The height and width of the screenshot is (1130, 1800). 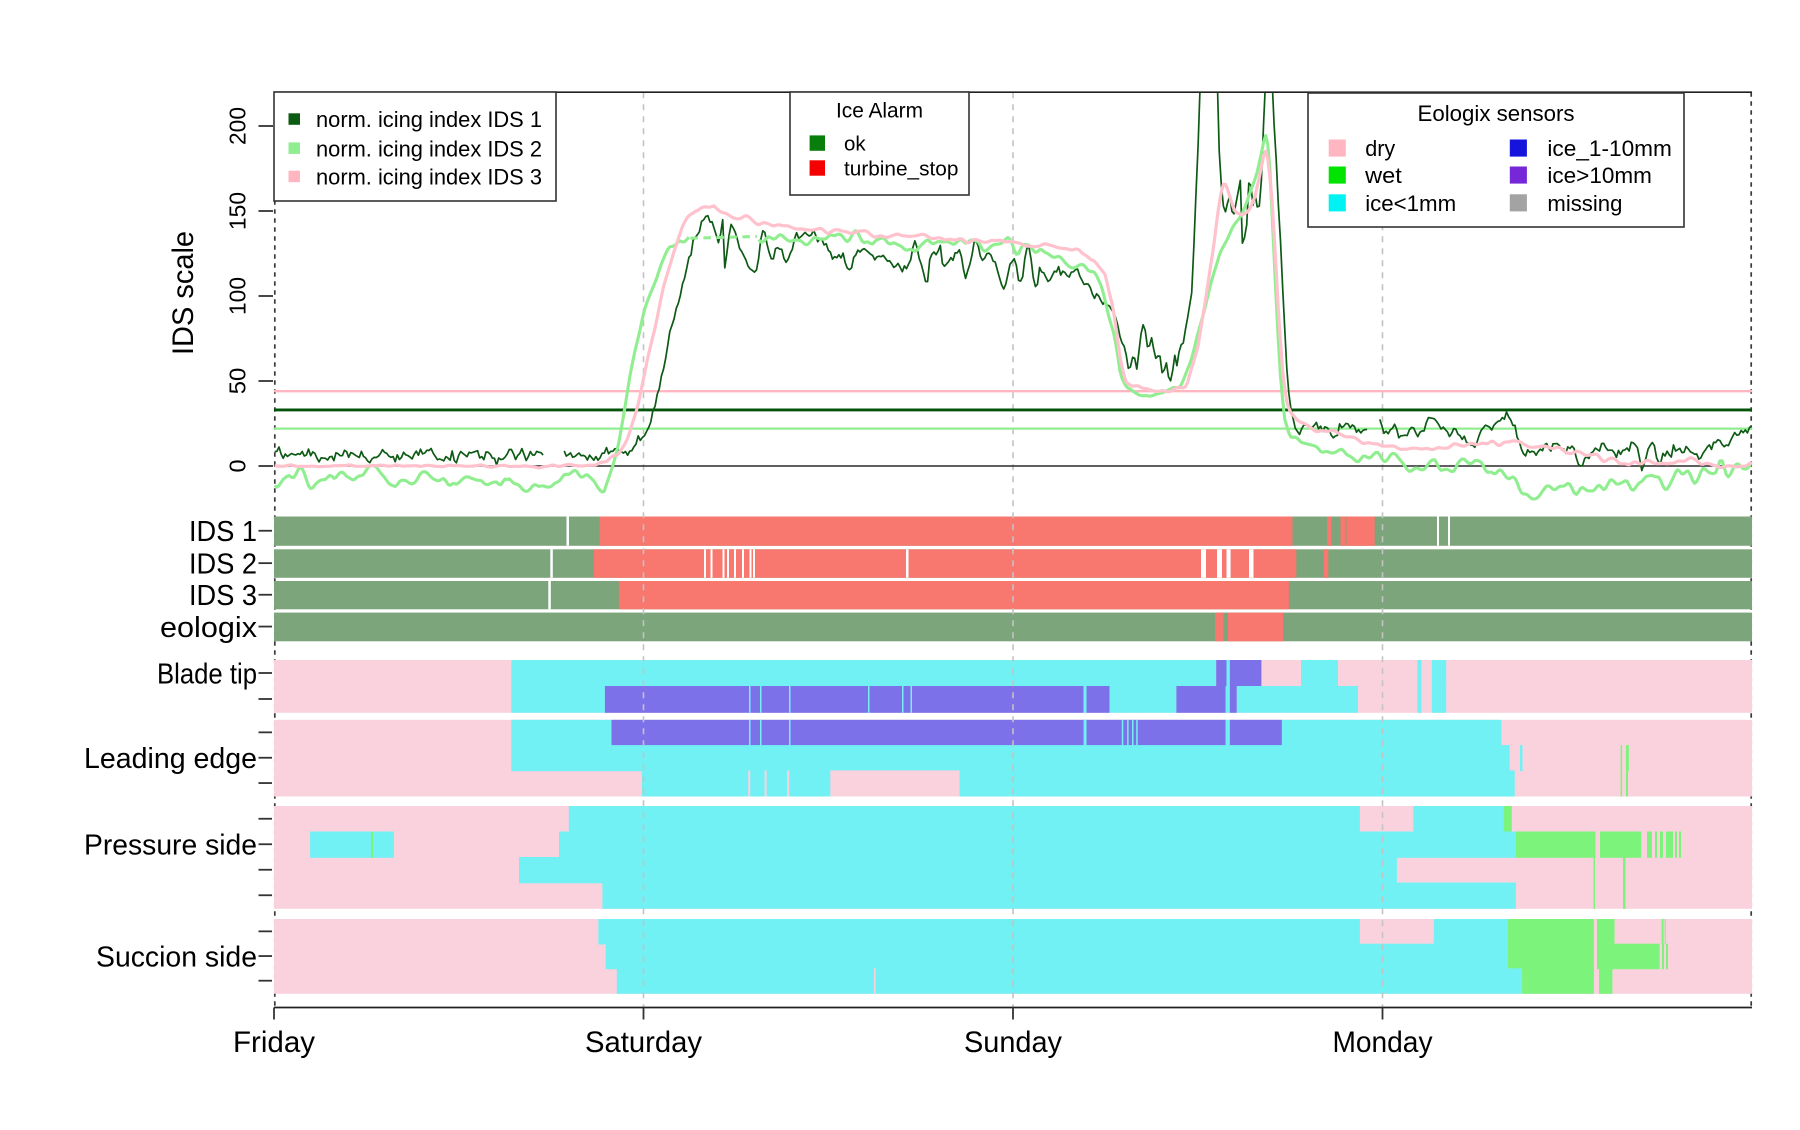 I want to click on svg-text: IDS 3, so click(x=223, y=596).